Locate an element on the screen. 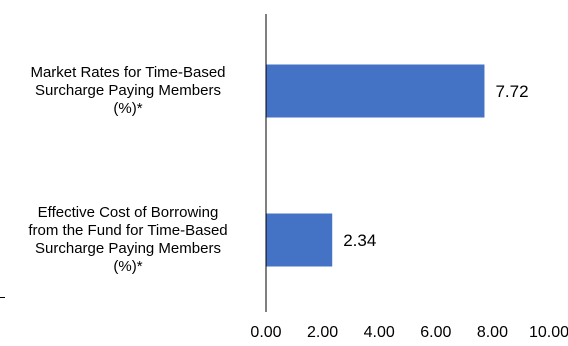 This screenshot has width=568, height=346. stray-mark is located at coordinates (2, 297).